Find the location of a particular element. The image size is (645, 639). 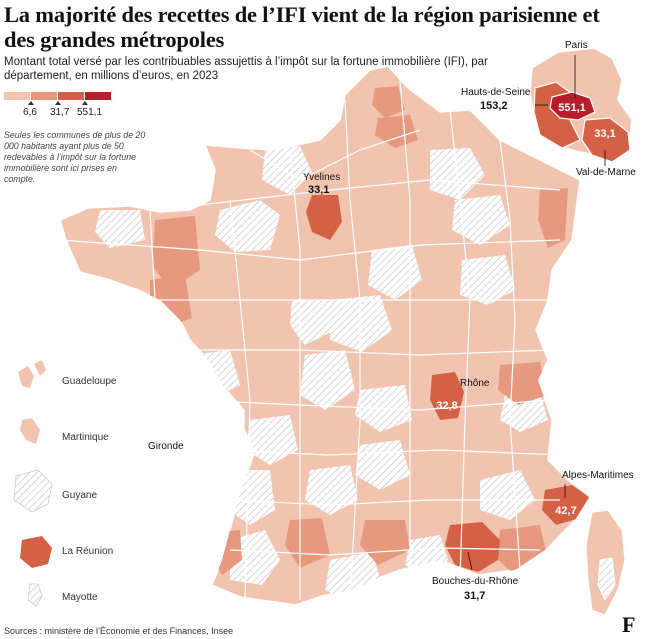

alpes-maritimes-label: Alpes-Maritimes is located at coordinates (598, 475).